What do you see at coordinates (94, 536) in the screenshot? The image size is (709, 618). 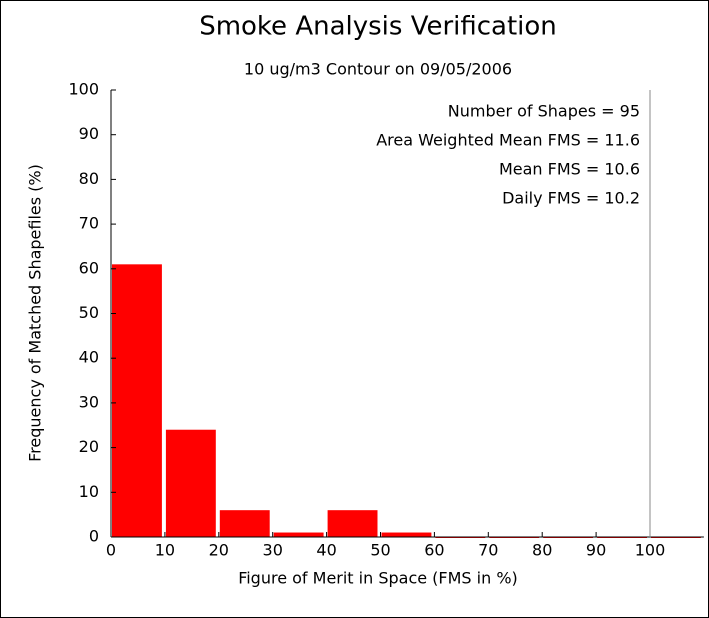 I see `y-tick-label: 0` at bounding box center [94, 536].